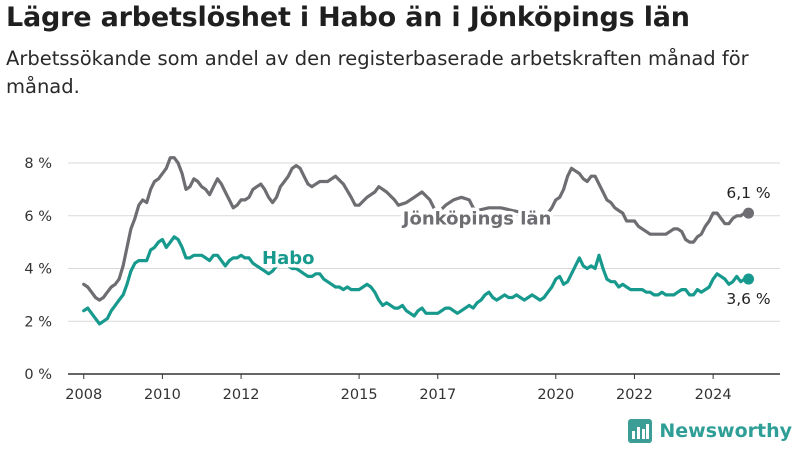 Image resolution: width=800 pixels, height=450 pixels. Describe the element at coordinates (713, 395) in the screenshot. I see `x-tick-label: 2024` at that location.